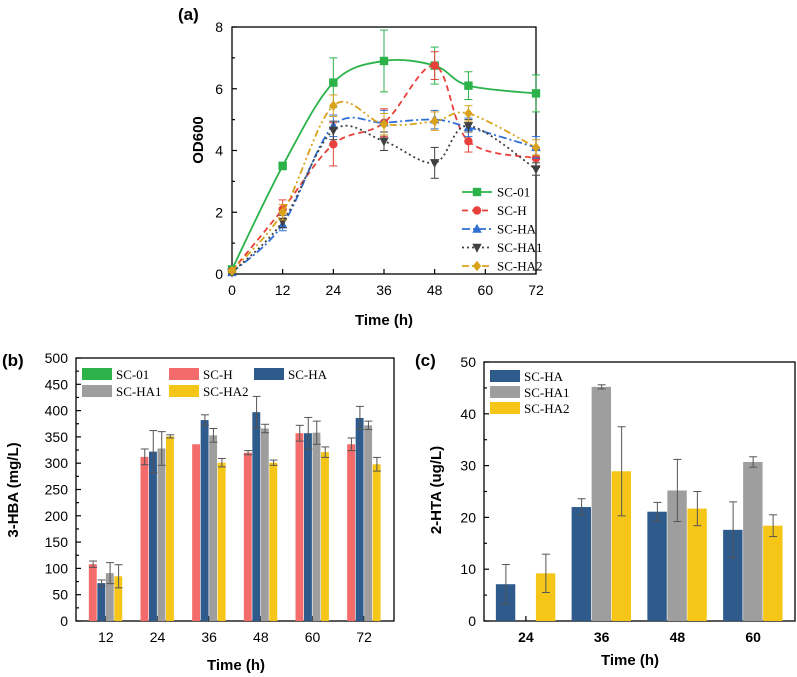 Image resolution: width=797 pixels, height=677 pixels. What do you see at coordinates (517, 229) in the screenshot?
I see `panel-a-legend-label: SC-HA` at bounding box center [517, 229].